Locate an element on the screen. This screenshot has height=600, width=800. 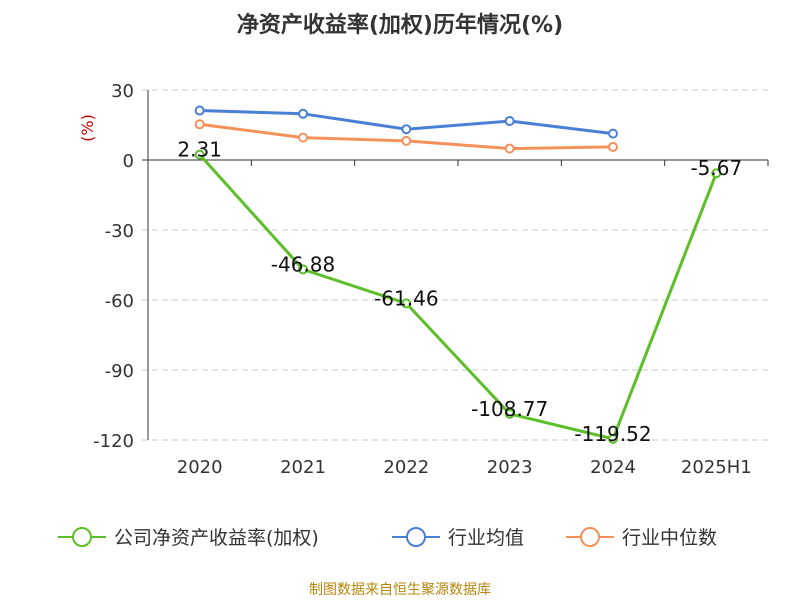
x-tick-label: 2023 is located at coordinates (510, 467).